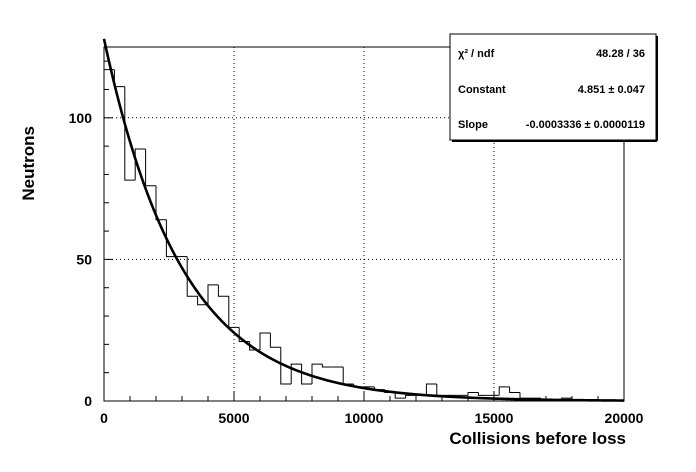  I want to click on x-tick-label: 15000, so click(494, 418).